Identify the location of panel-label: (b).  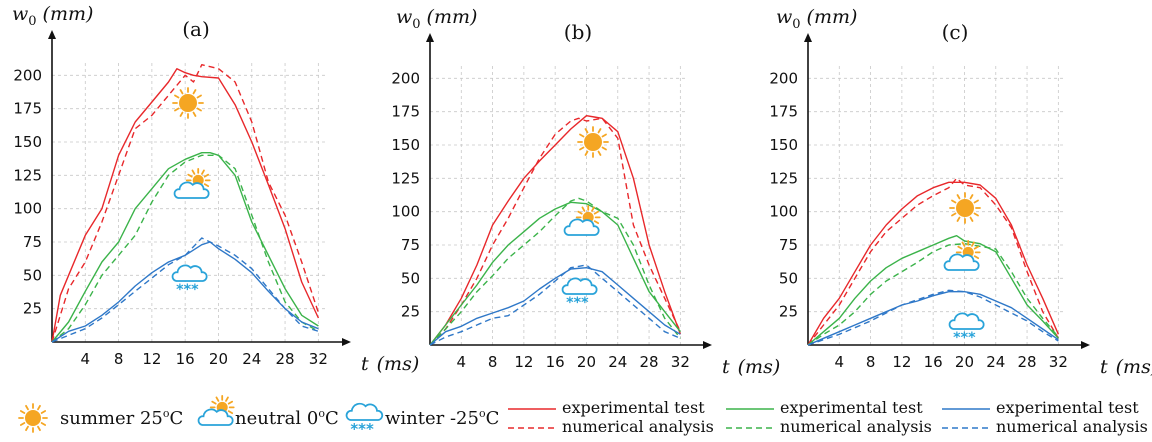
(578, 32).